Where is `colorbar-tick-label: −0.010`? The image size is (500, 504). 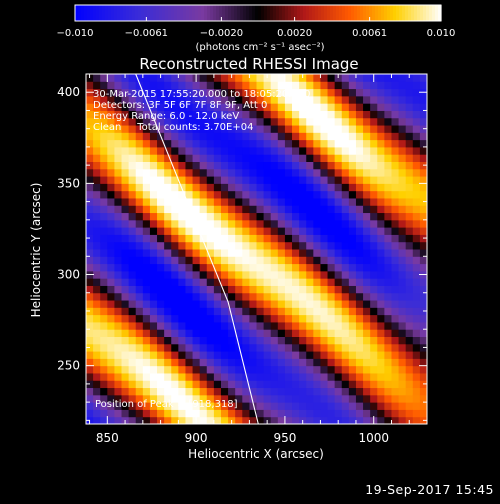 colorbar-tick-label: −0.010 is located at coordinates (74, 33).